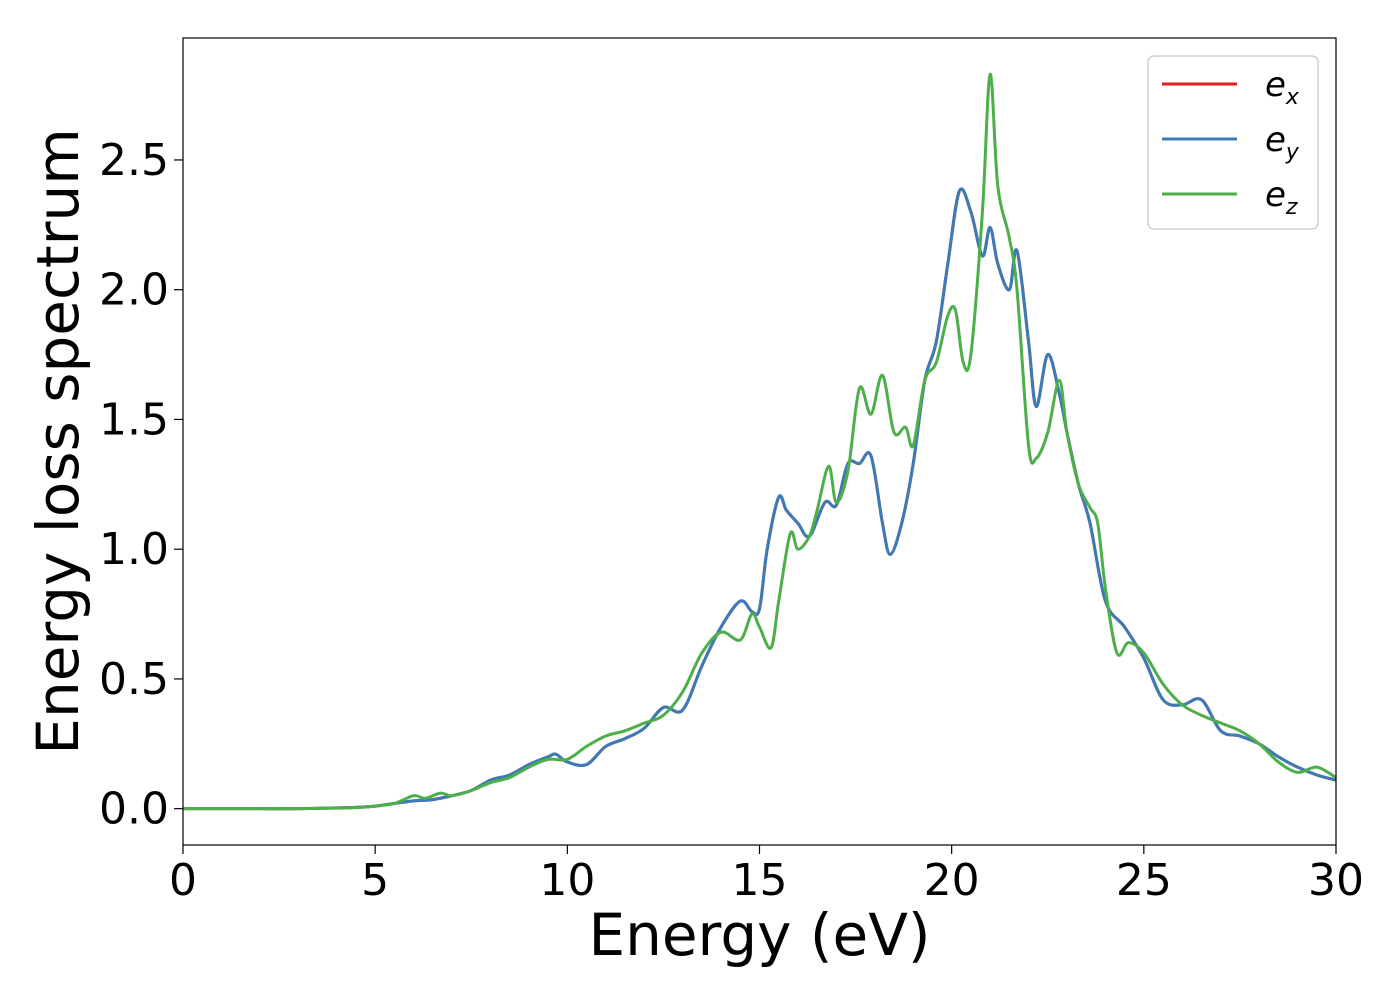 The width and height of the screenshot is (1400, 1000). Describe the element at coordinates (1282, 142) in the screenshot. I see `legend-label: ey` at that location.